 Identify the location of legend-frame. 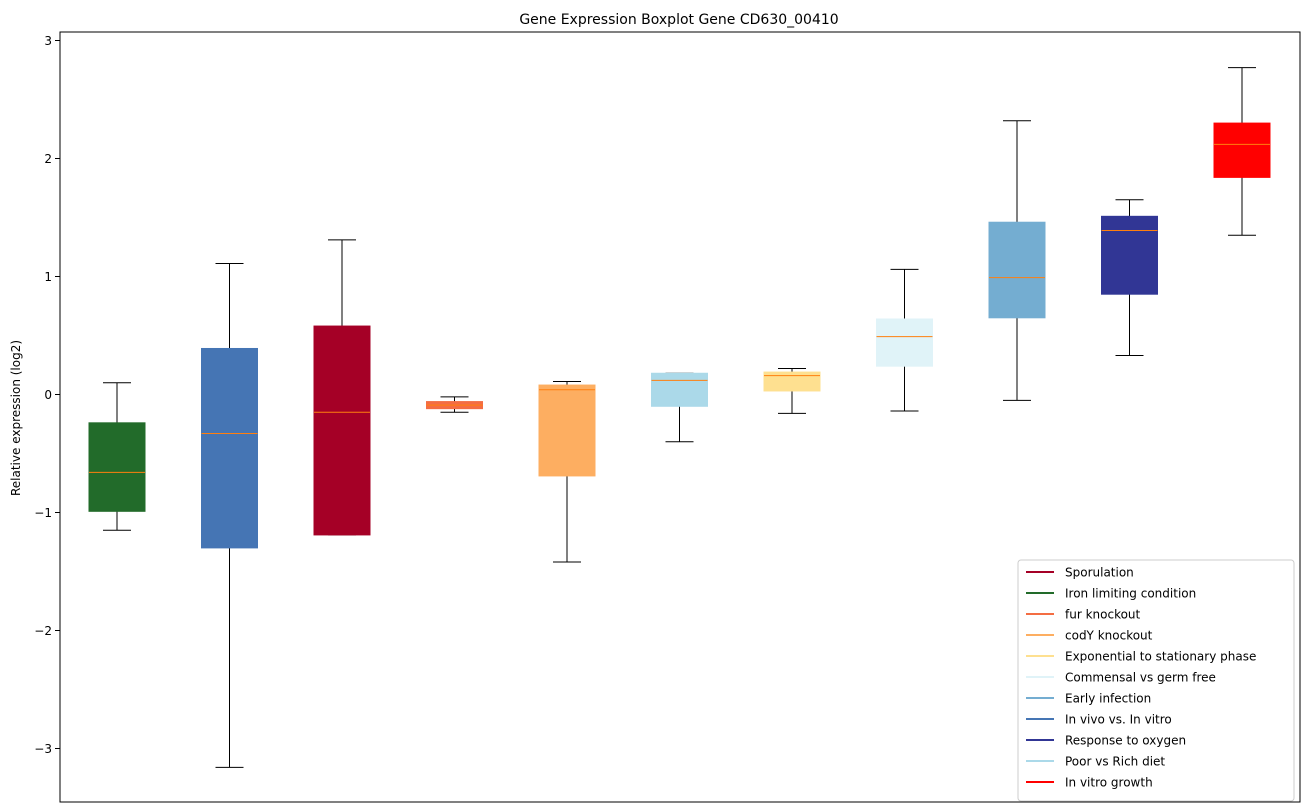
(1156, 680).